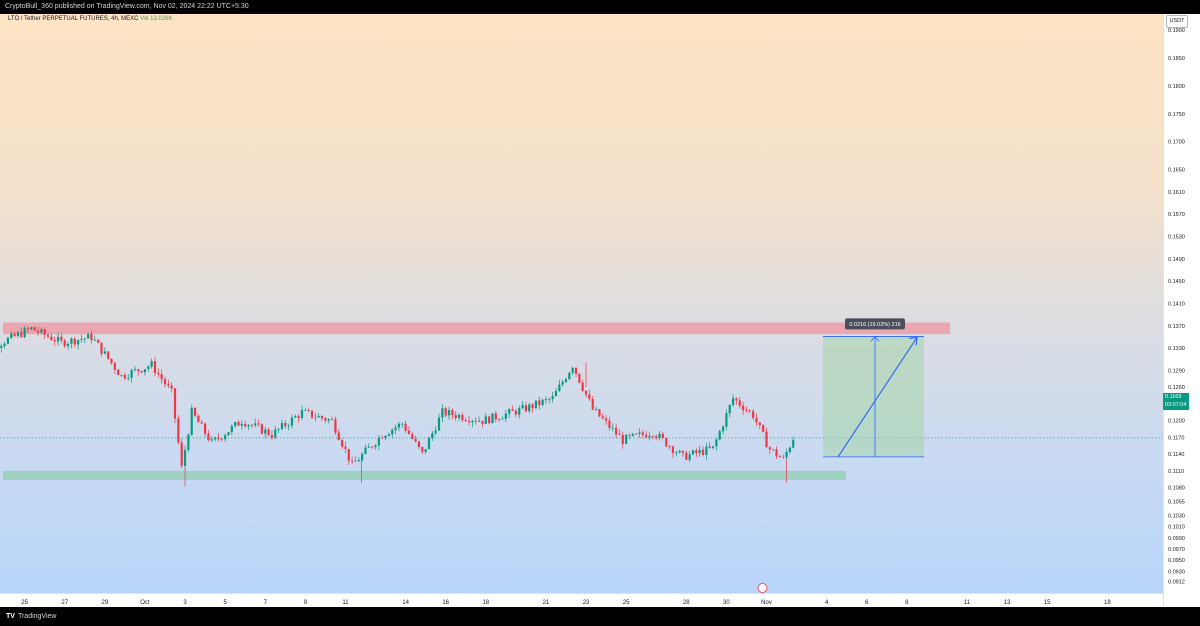 This screenshot has width=1200, height=626. Describe the element at coordinates (907, 603) in the screenshot. I see `time-tick-label: 8` at that location.